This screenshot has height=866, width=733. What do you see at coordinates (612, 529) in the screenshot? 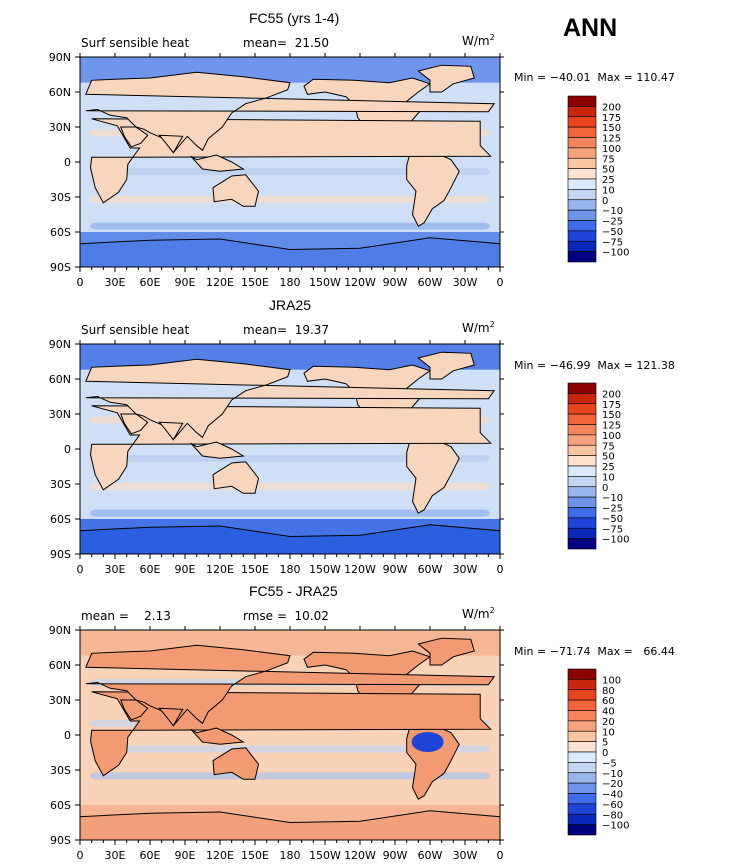
I see `colorbar-label: −75` at bounding box center [612, 529].